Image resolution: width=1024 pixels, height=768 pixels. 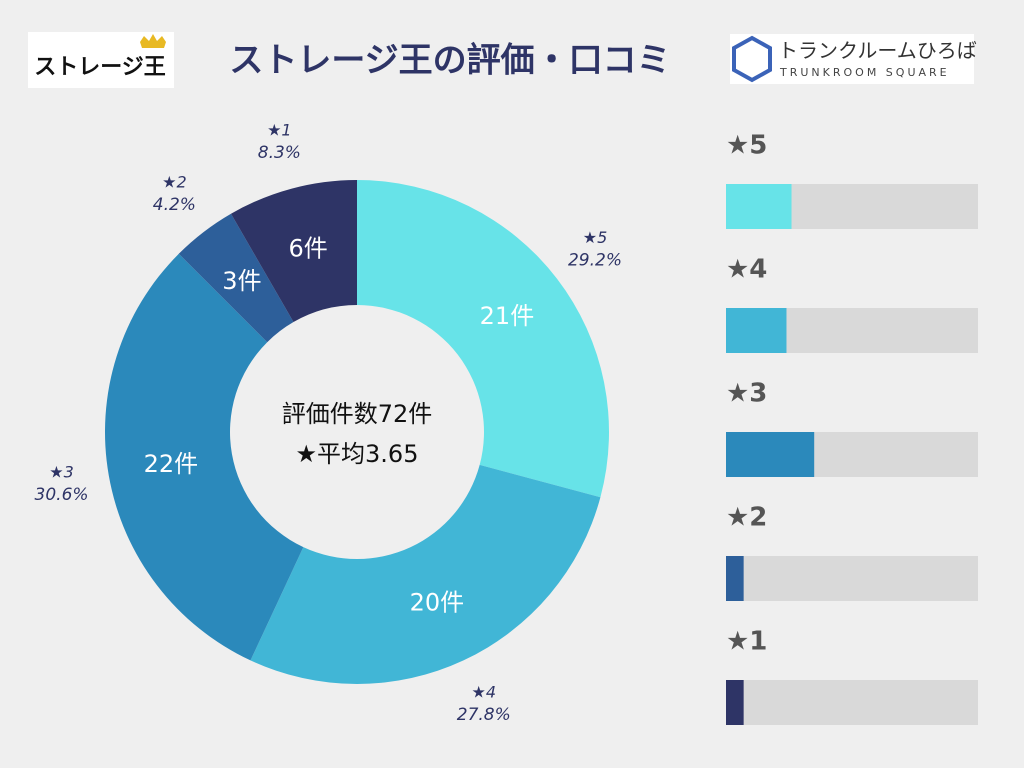 What do you see at coordinates (100, 67) in the screenshot?
I see `left-logo-text: ストレージ王` at bounding box center [100, 67].